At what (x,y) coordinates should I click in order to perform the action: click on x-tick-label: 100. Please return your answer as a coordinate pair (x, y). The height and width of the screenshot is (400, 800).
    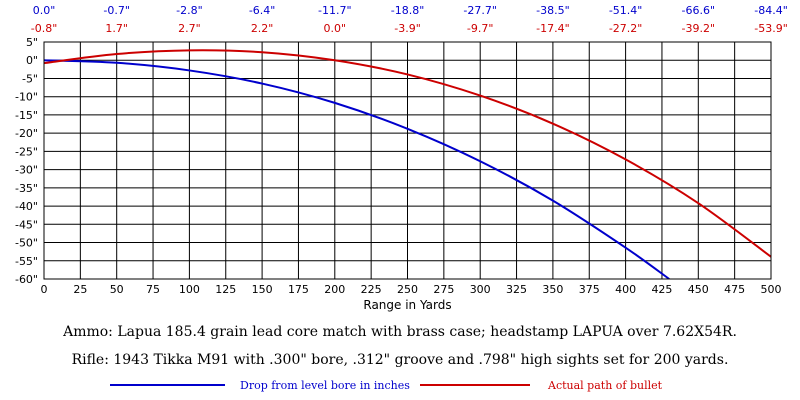
    Looking at the image, I should click on (189, 289).